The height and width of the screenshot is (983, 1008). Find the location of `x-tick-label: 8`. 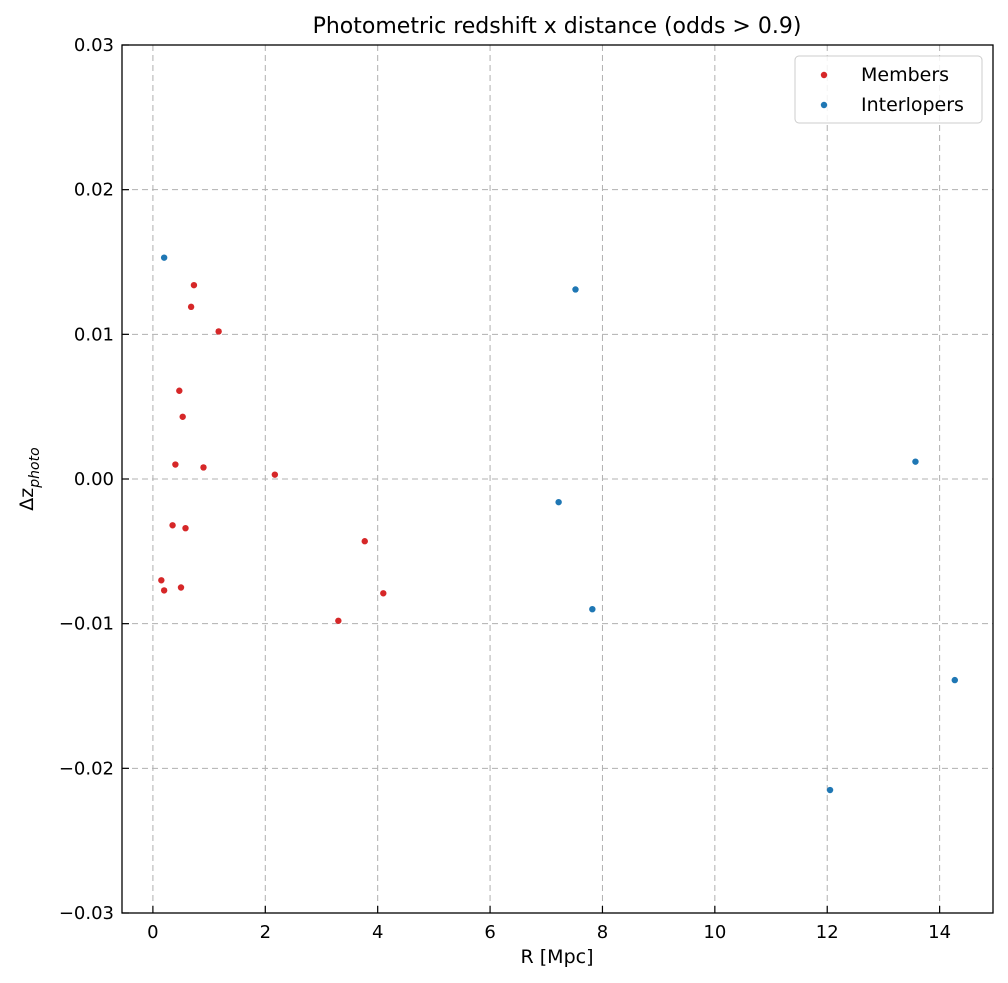

x-tick-label: 8 is located at coordinates (602, 932).